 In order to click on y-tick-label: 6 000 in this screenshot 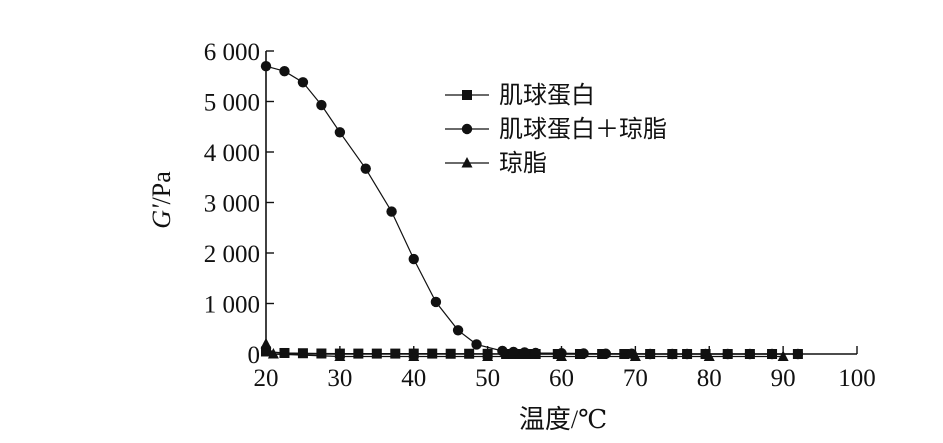, I will do `click(232, 52)`.